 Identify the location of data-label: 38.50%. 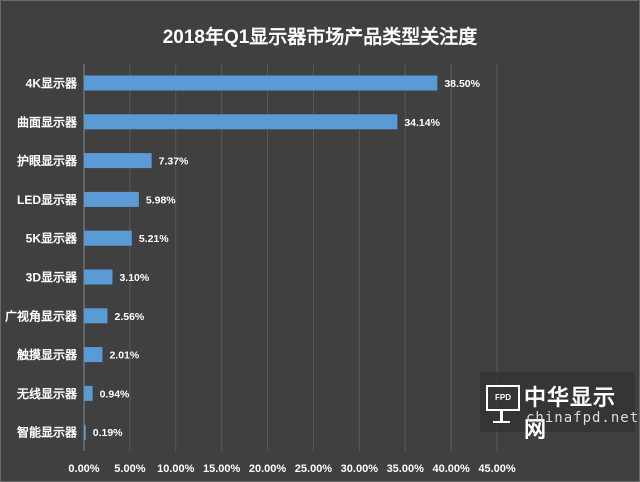
(462, 84).